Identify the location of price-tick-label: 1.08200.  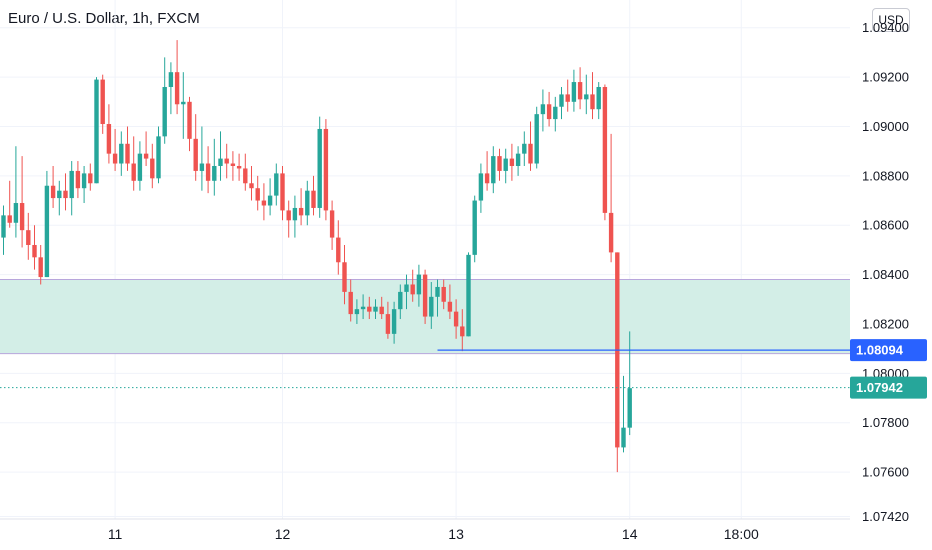
(885, 323).